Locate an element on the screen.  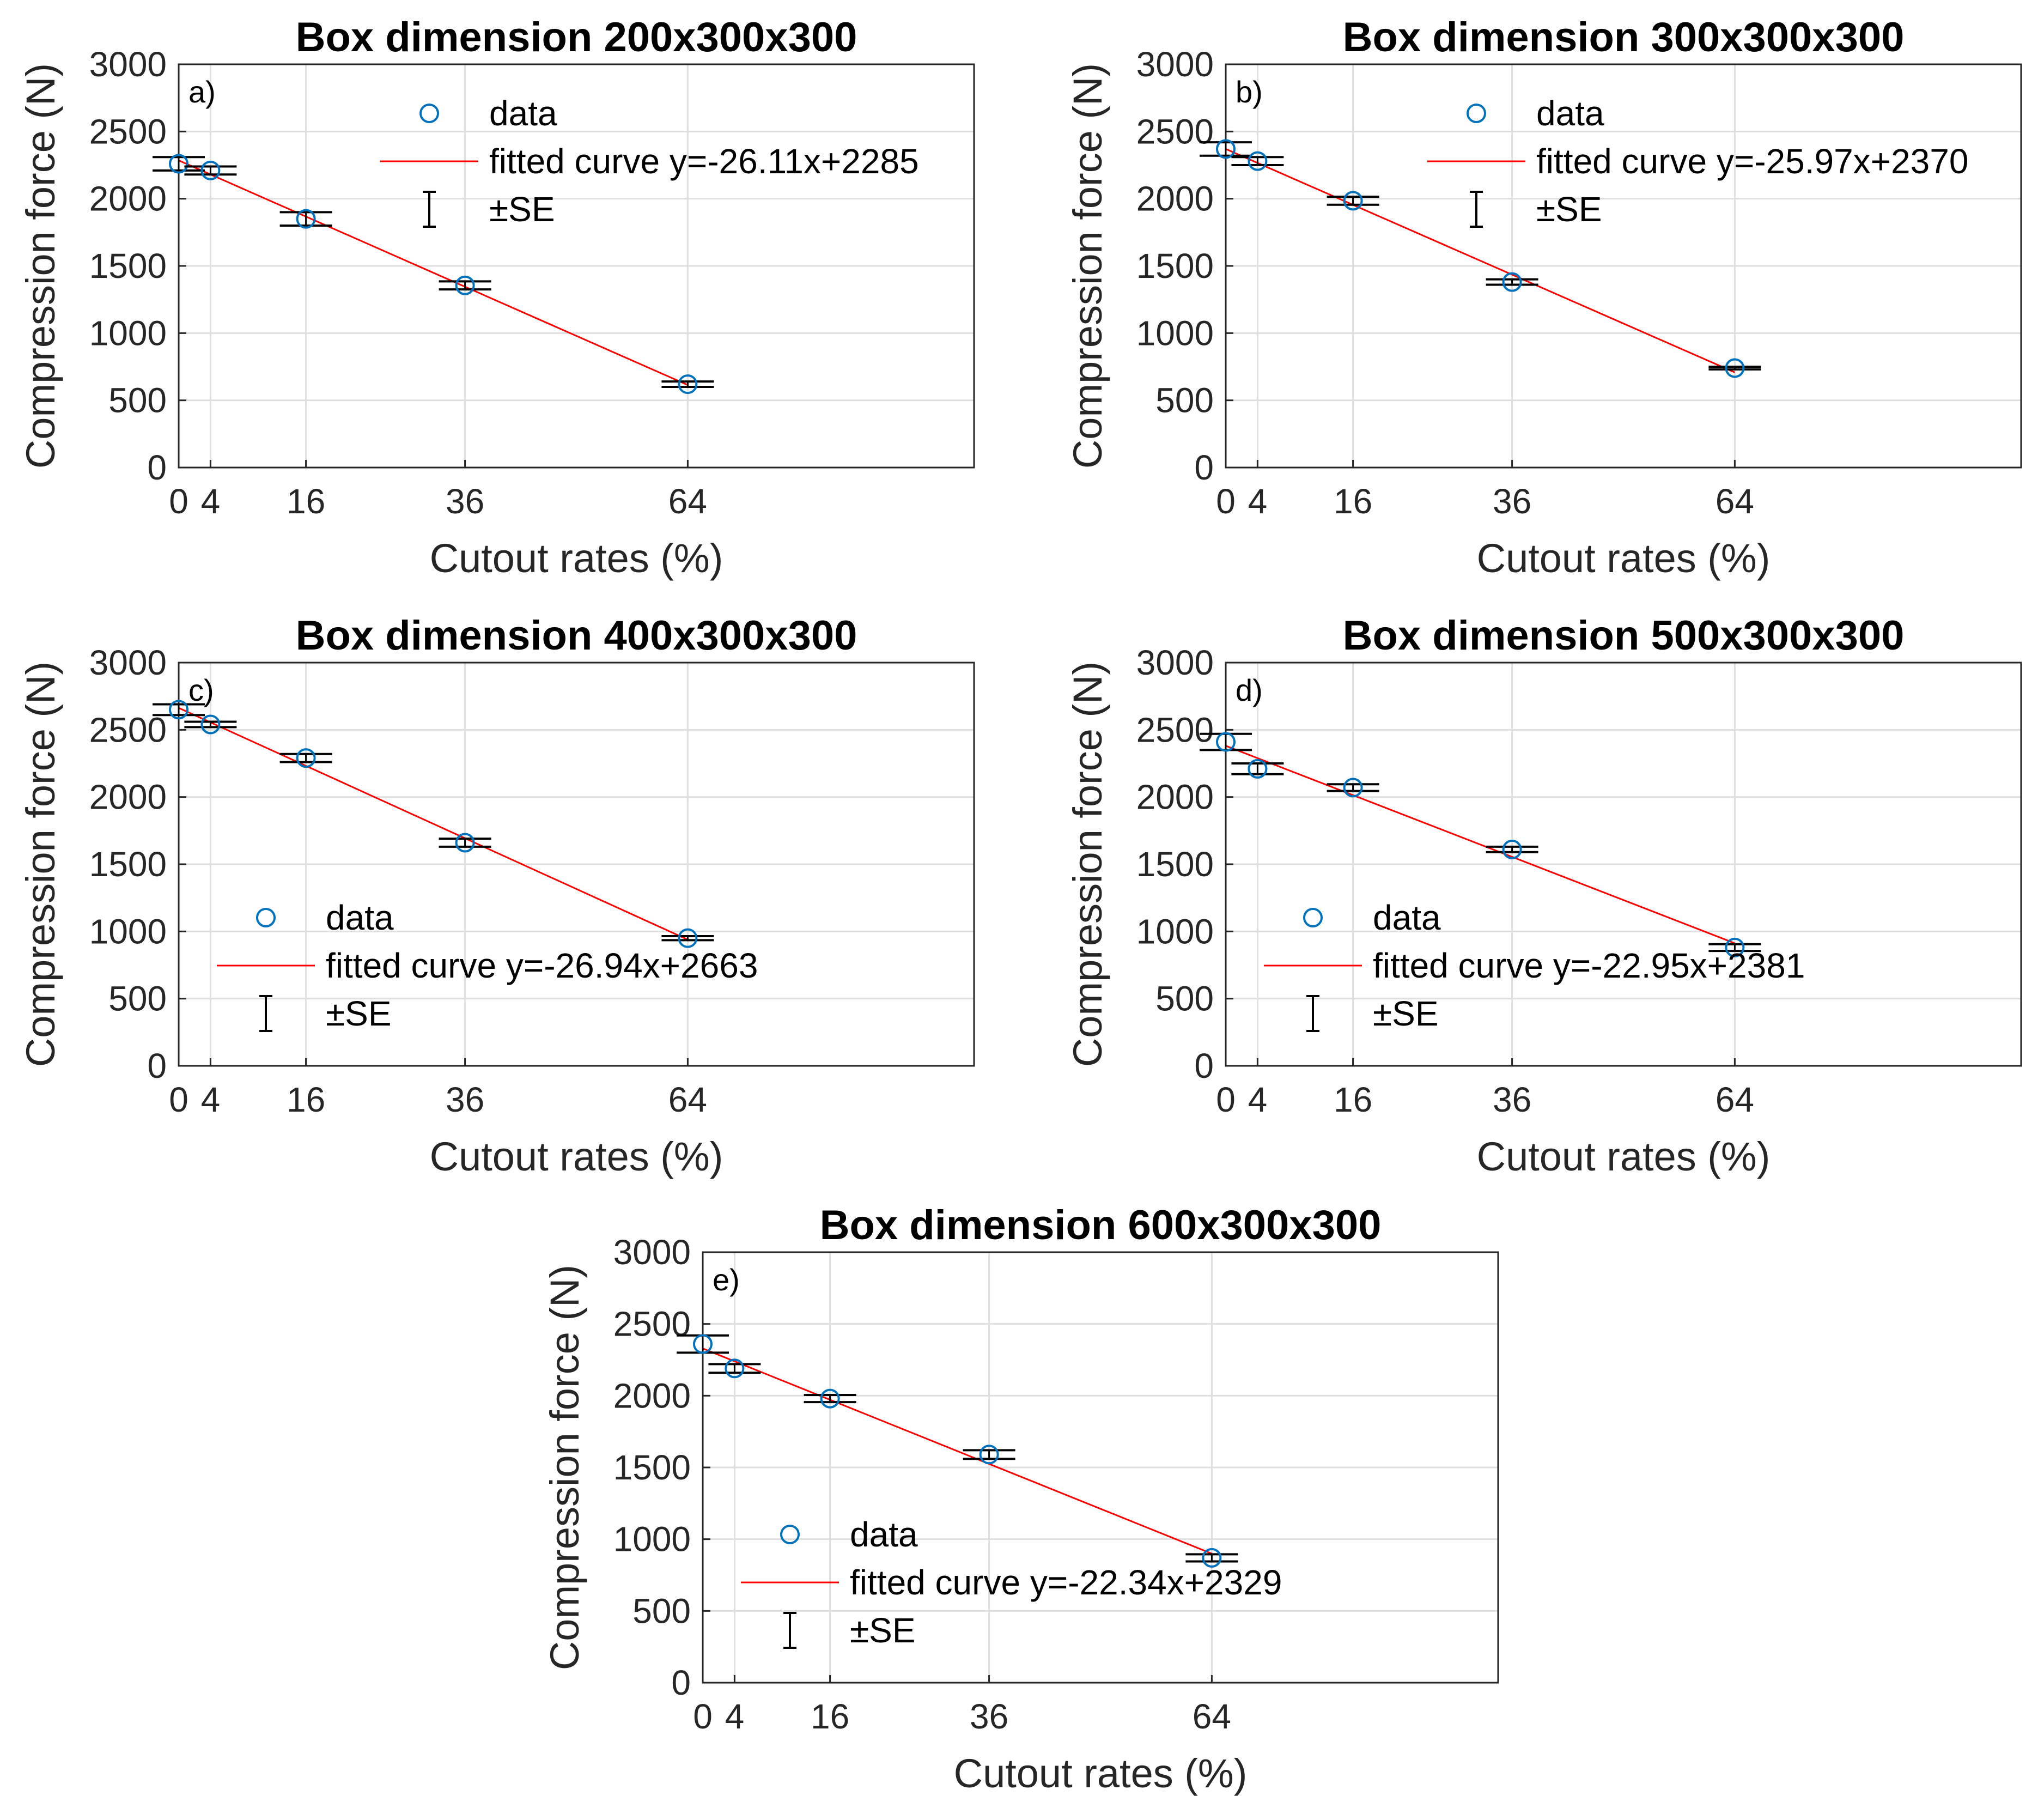
chart-title: Box dimension 200x300x300 is located at coordinates (576, 37).